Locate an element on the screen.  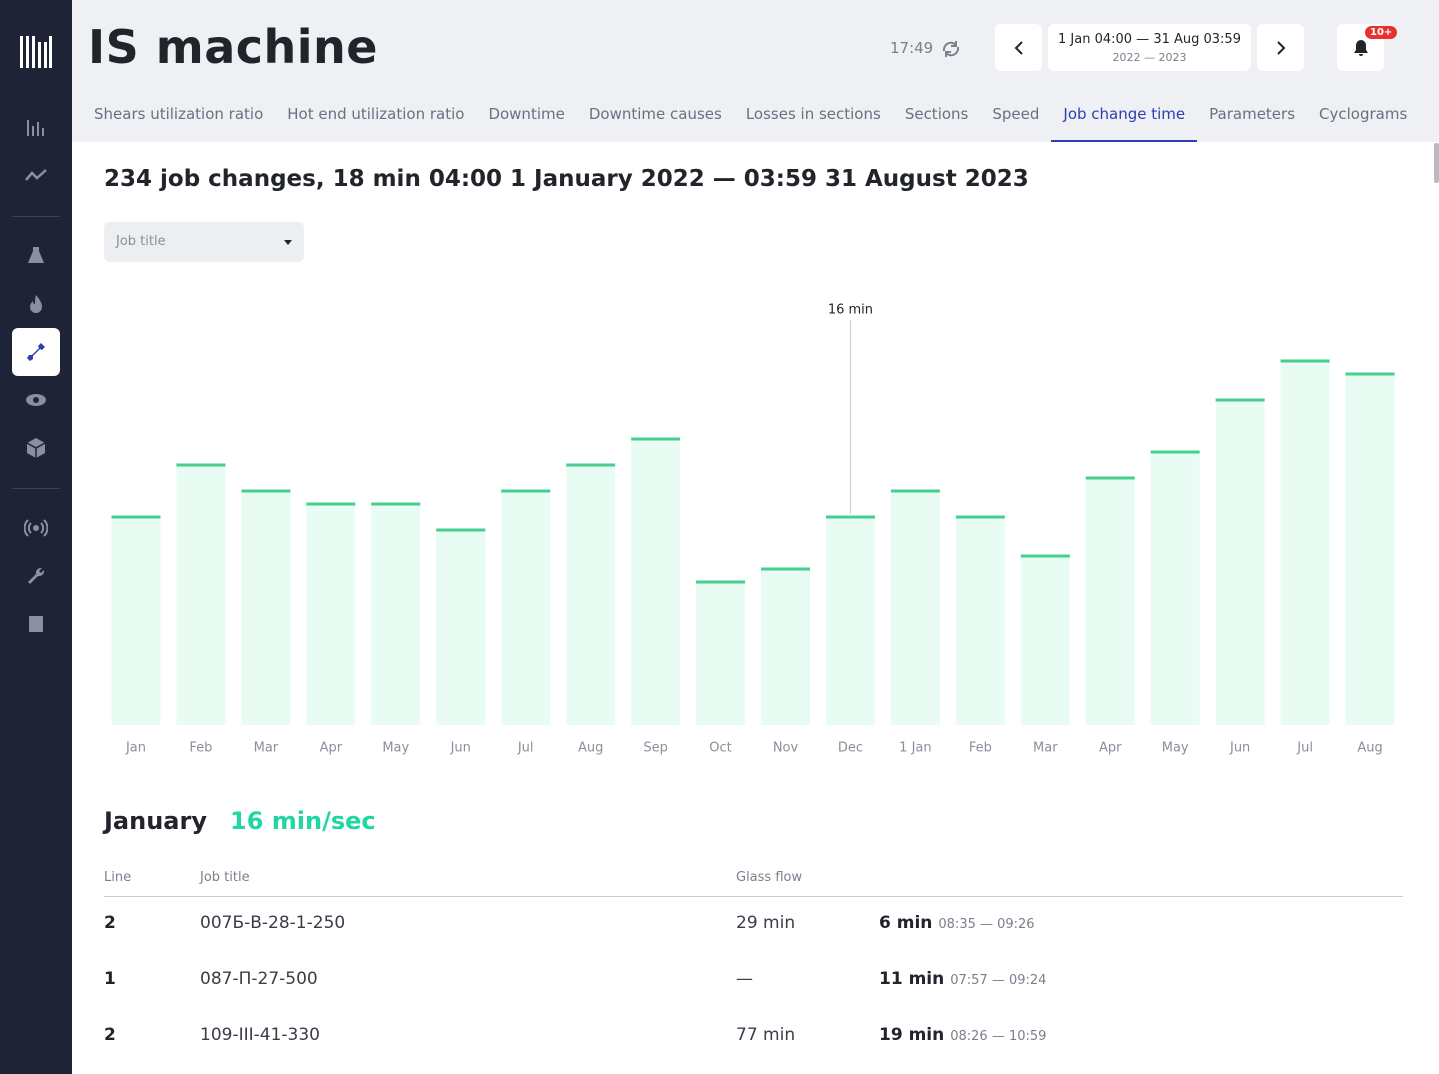
column-header: Glass flow is located at coordinates (769, 877).